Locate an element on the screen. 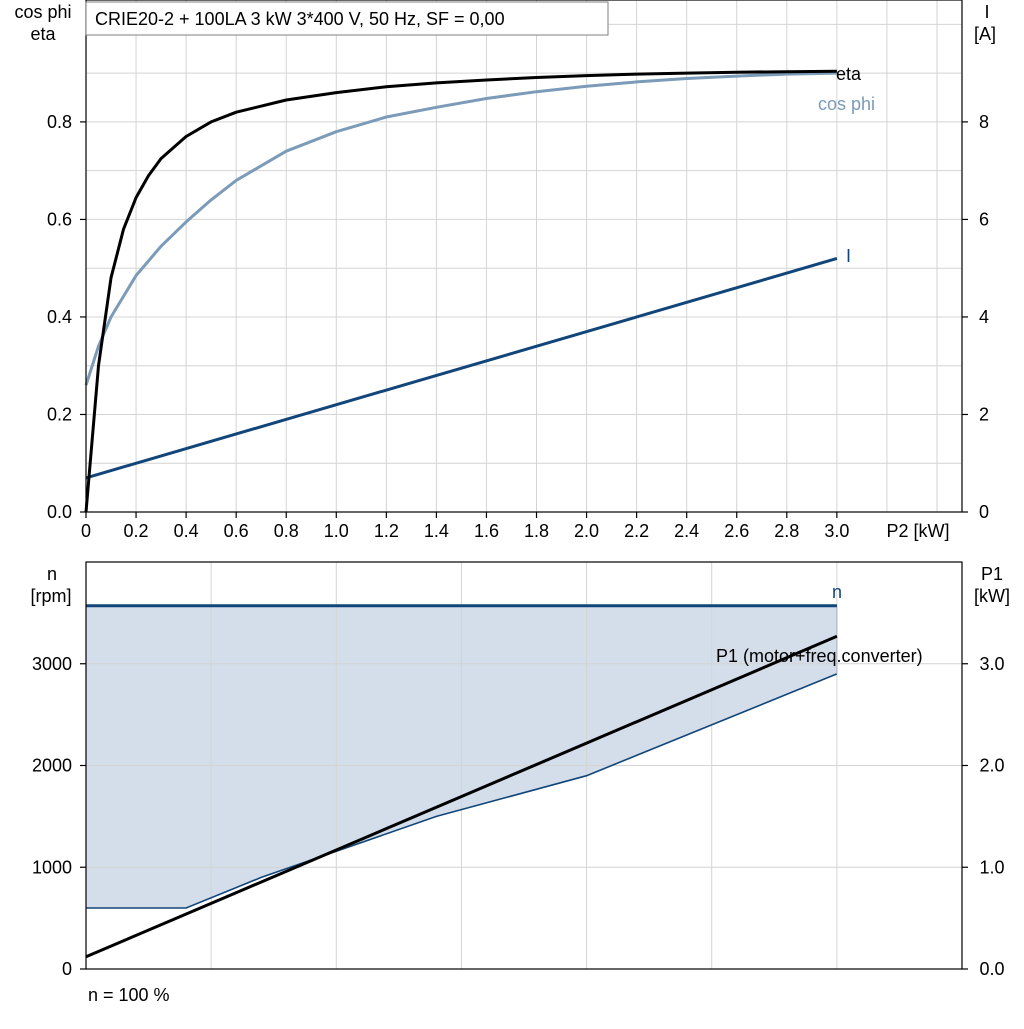 This screenshot has width=1024, height=1029. x-tick-label: 2.0 is located at coordinates (586, 531).